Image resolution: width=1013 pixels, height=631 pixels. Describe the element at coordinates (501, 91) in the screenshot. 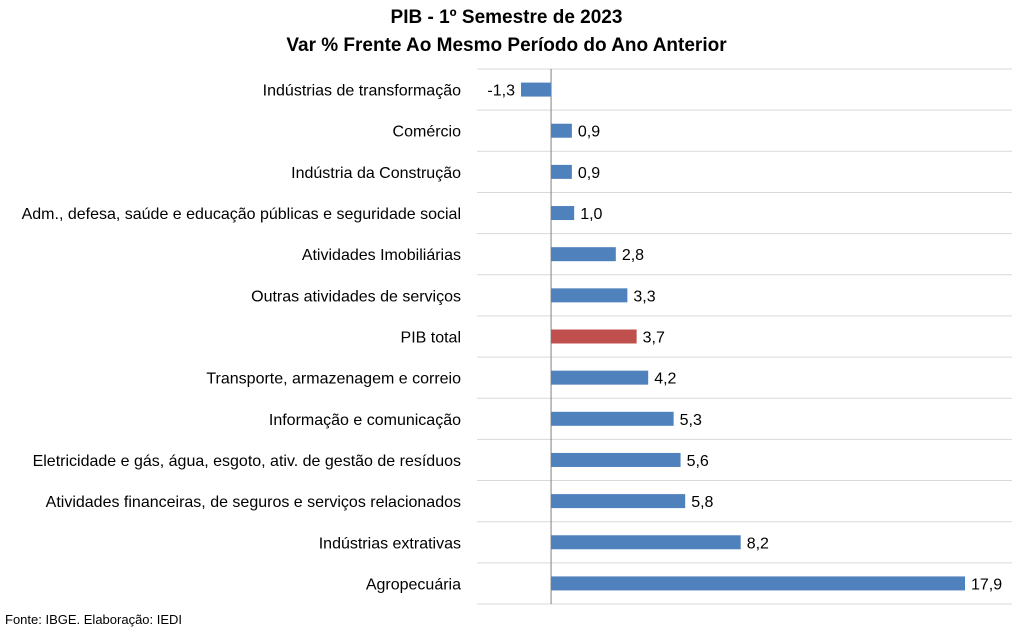

I see `value-label: -1,3` at that location.